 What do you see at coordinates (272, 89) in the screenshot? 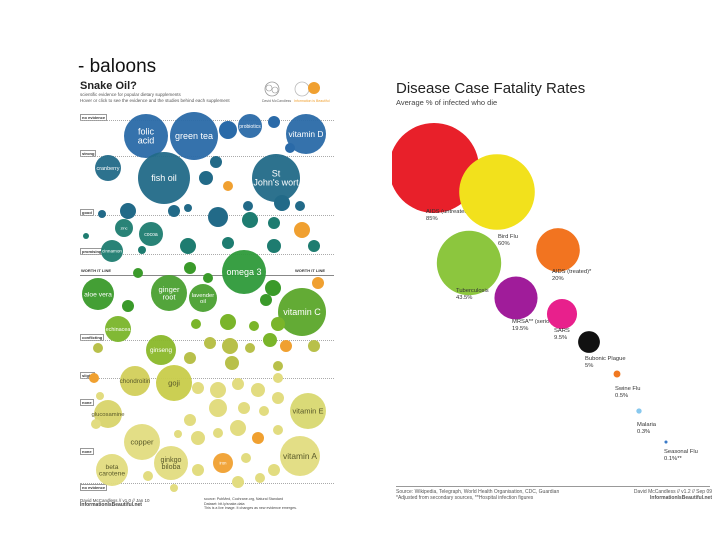
I see `circle-logo-icon` at bounding box center [272, 89].